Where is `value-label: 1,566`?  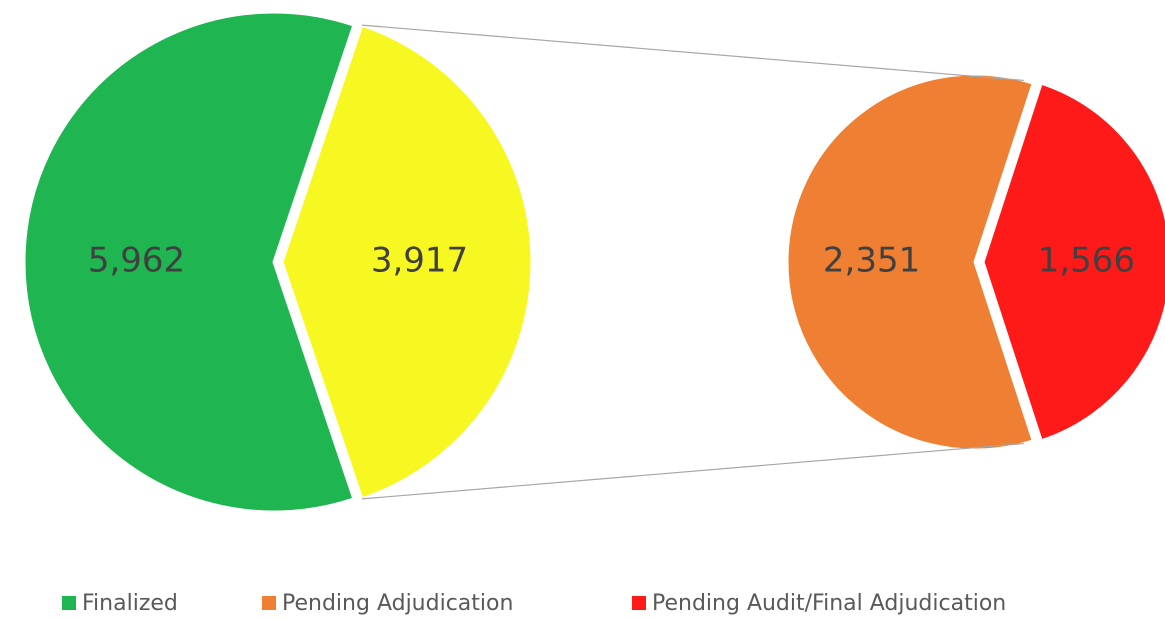
value-label: 1,566 is located at coordinates (1086, 261).